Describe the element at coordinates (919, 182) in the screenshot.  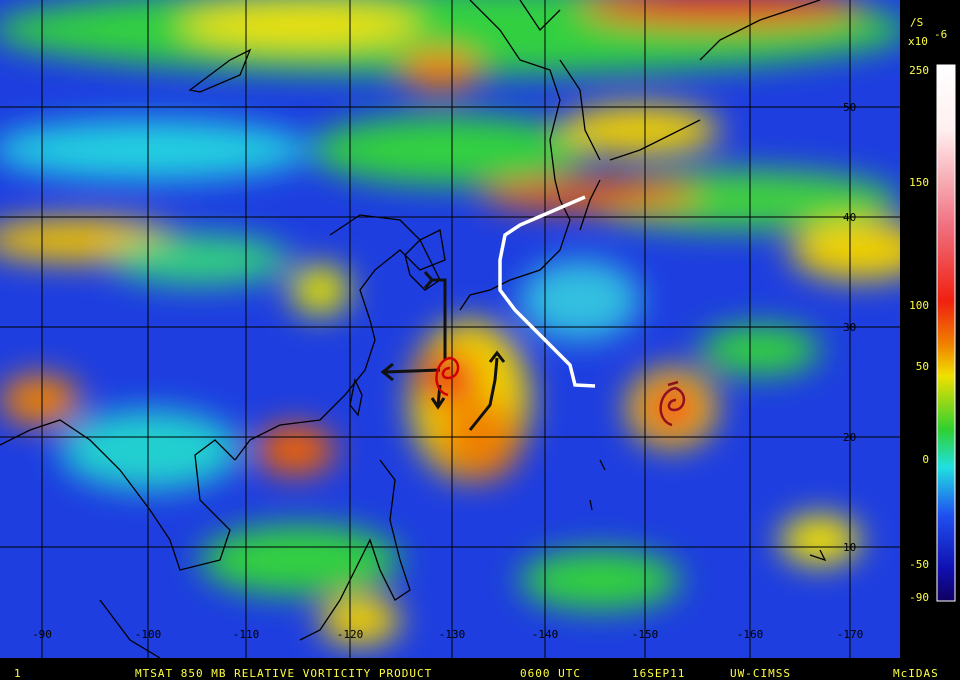
I see `colorbar-label: 150` at that location.